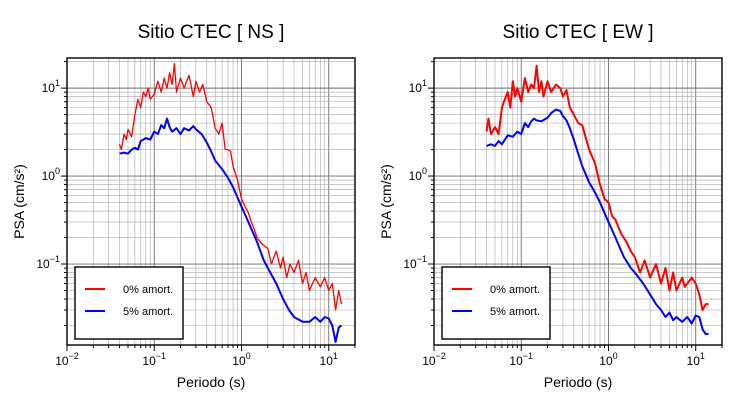  What do you see at coordinates (211, 32) in the screenshot?
I see `chart-title: Sitio CTEC [ NS ]` at bounding box center [211, 32].